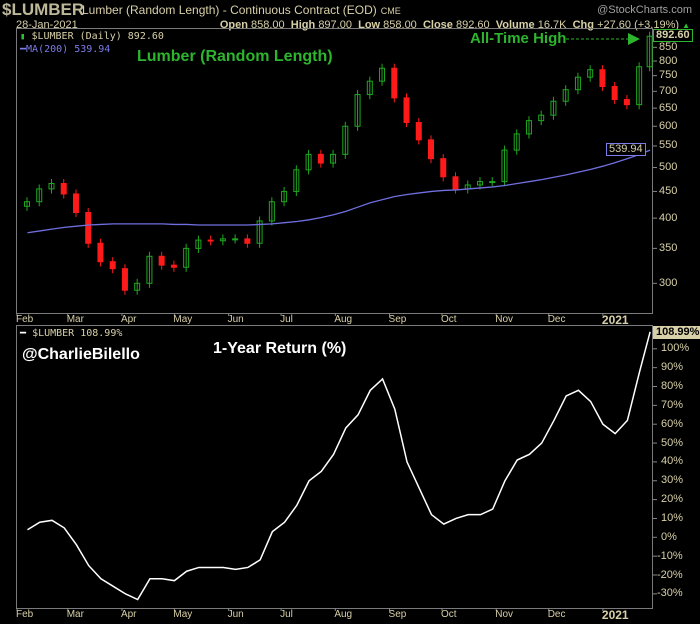 This screenshot has height=624, width=700. Describe the element at coordinates (670, 555) in the screenshot. I see `return-tick-label: -10%` at that location.